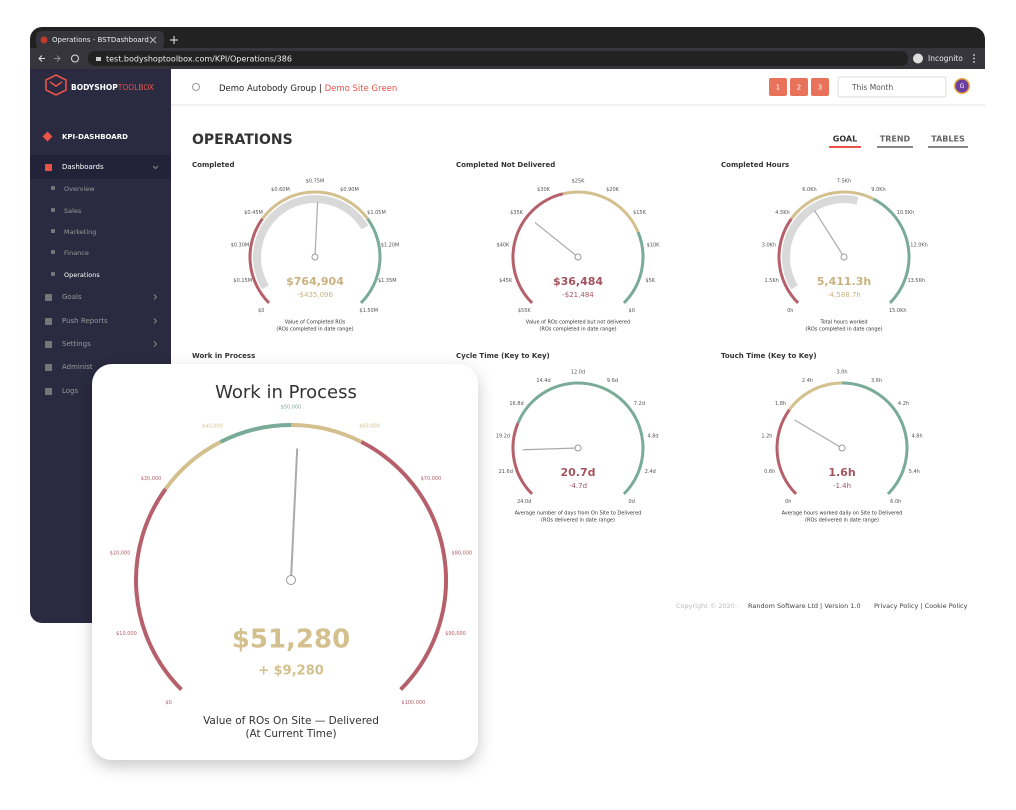 Image resolution: width=1016 pixels, height=810 pixels. What do you see at coordinates (652, 437) in the screenshot?
I see `gauge-tick-label: 4.8d` at bounding box center [652, 437].